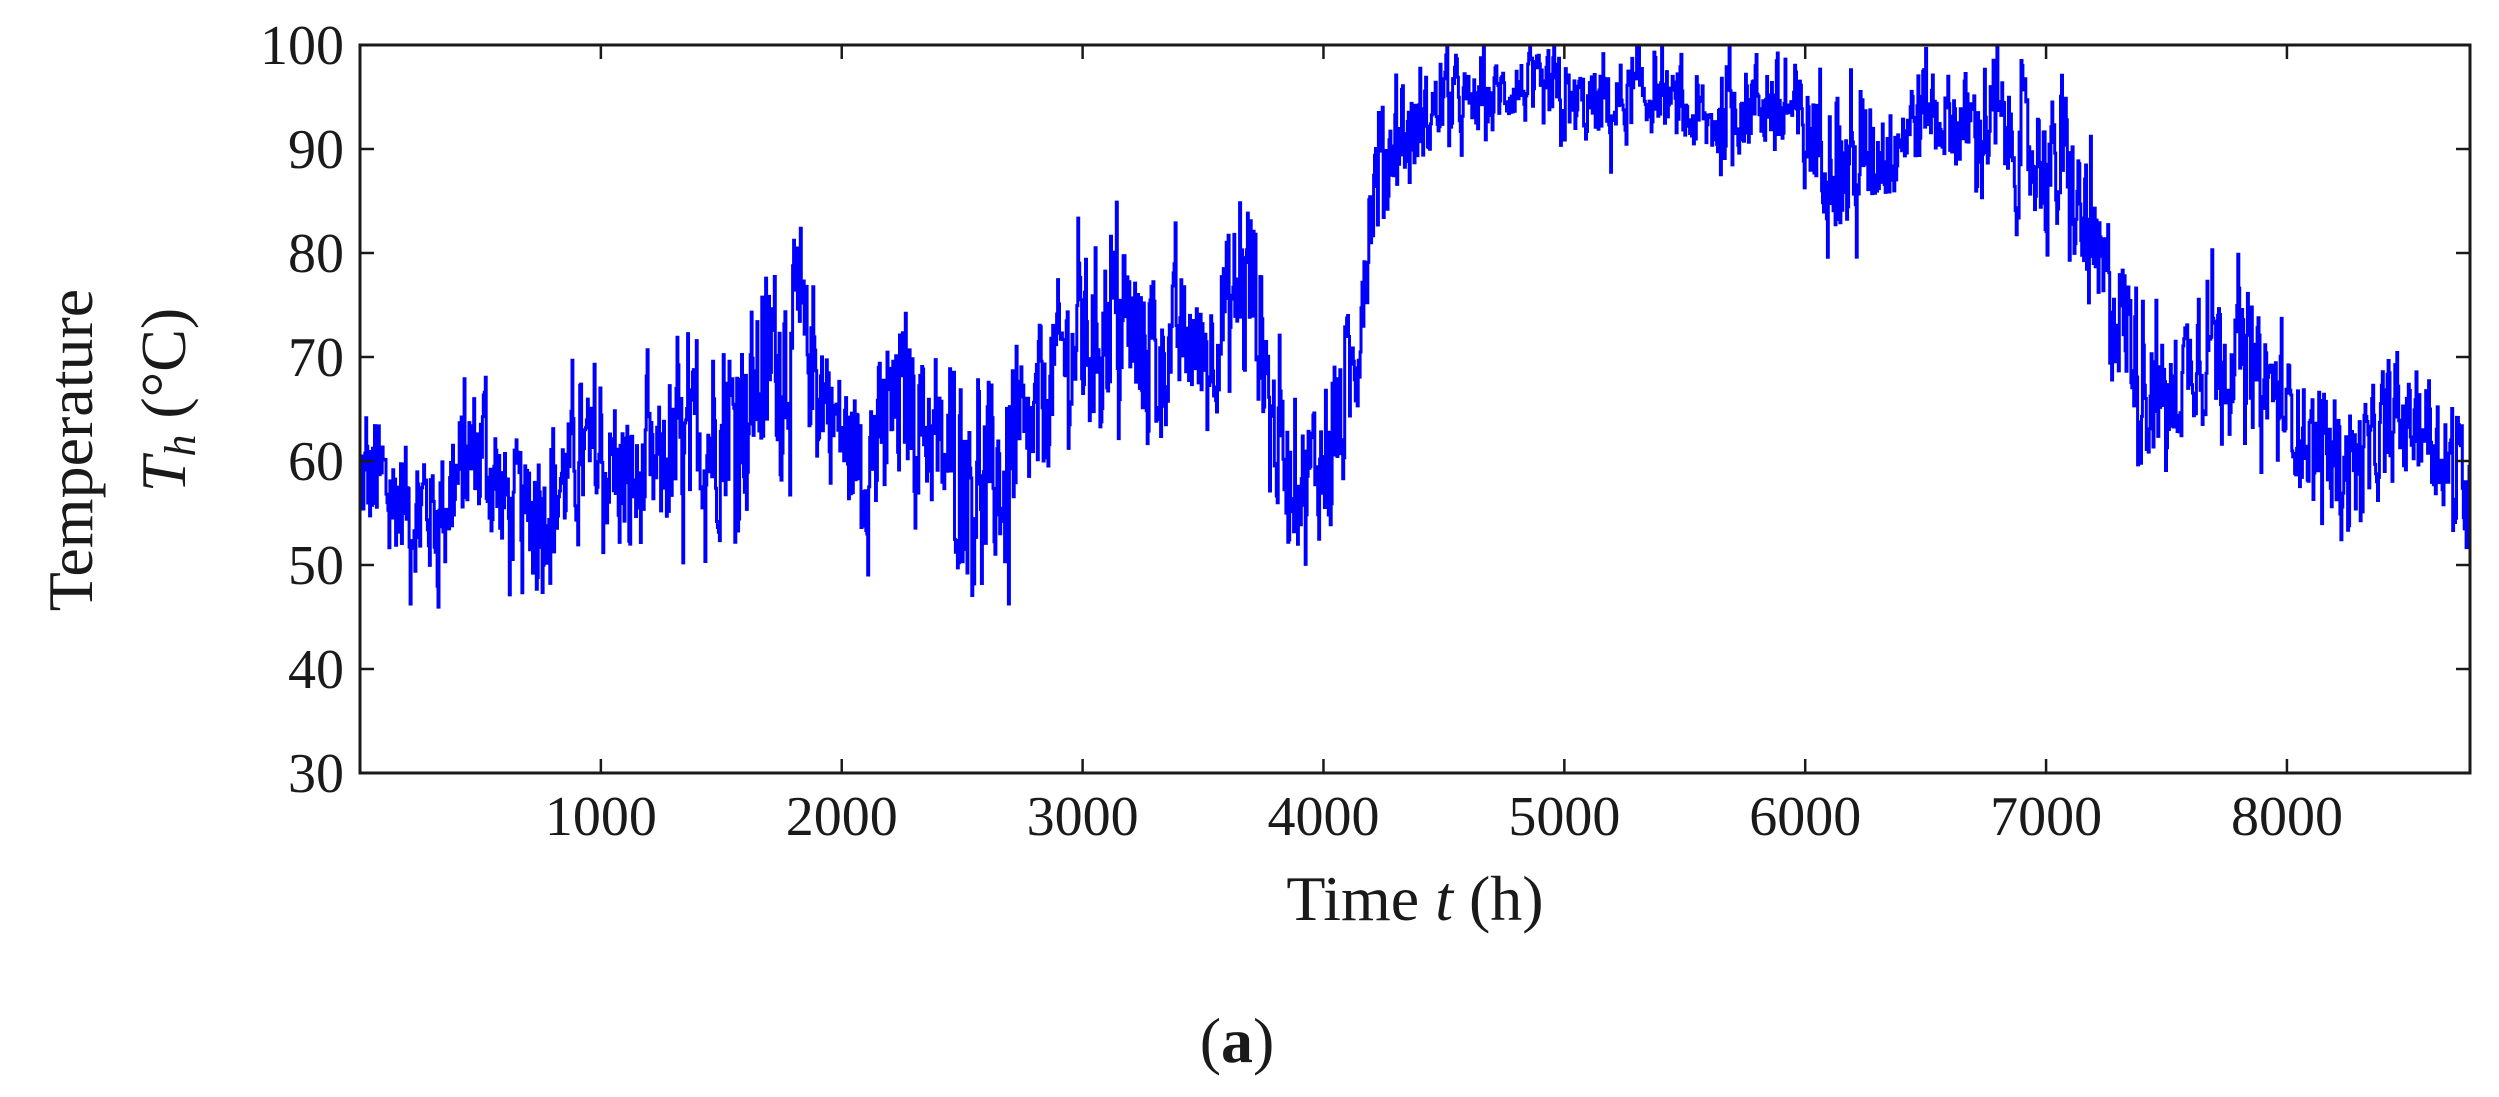 The width and height of the screenshot is (2499, 1097). Describe the element at coordinates (1564, 817) in the screenshot. I see `x-tick-label: 5000` at that location.